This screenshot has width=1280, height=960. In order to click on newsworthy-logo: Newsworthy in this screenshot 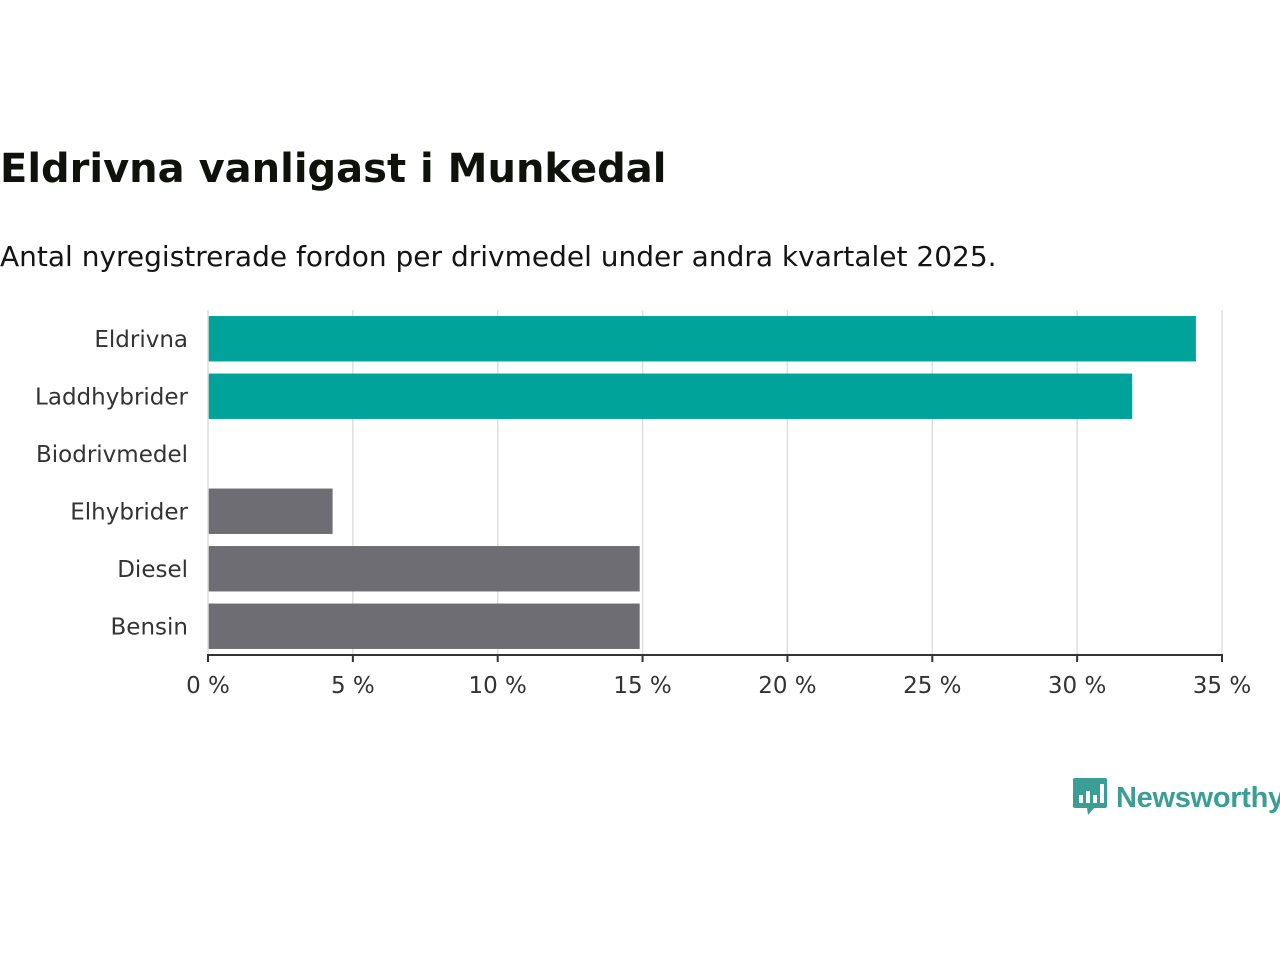, I will do `click(1176, 798)`.